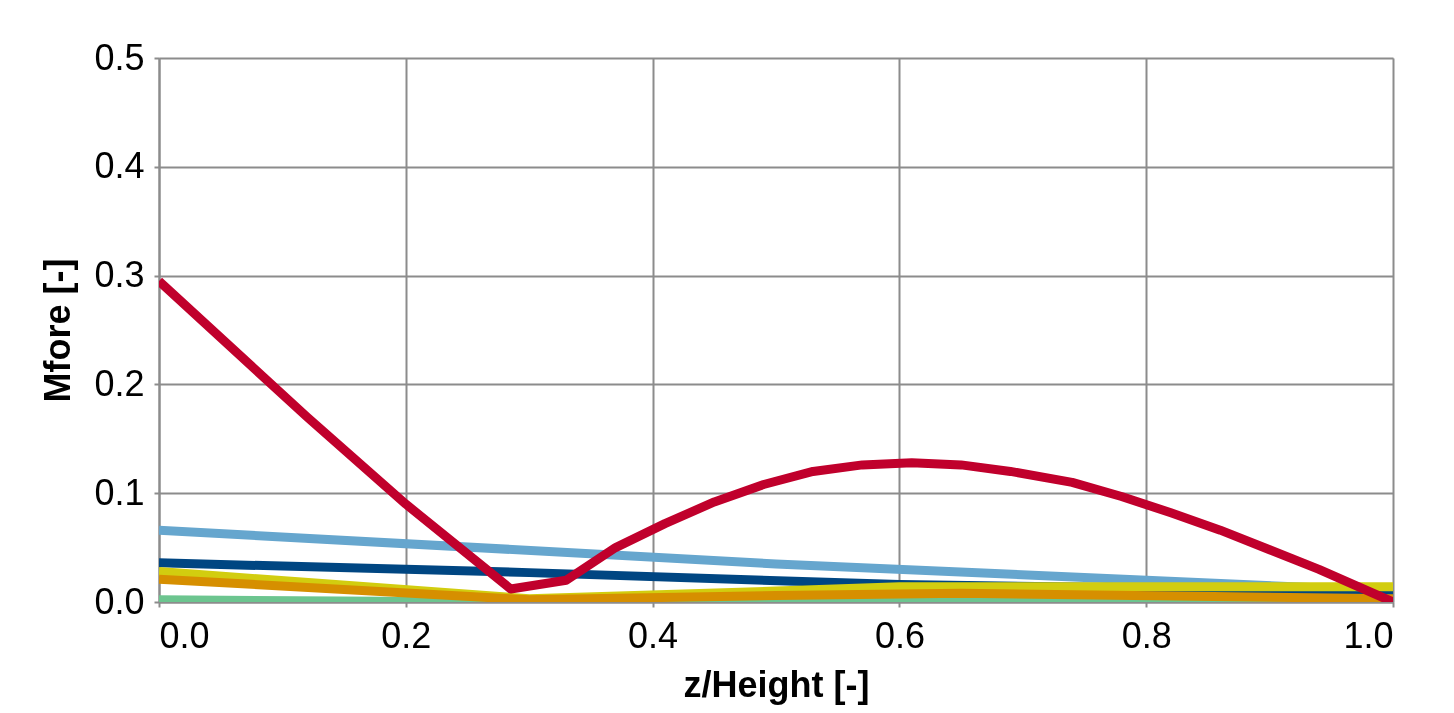 The image size is (1454, 713). Describe the element at coordinates (119, 275) in the screenshot. I see `y-tick-label: 0.3` at that location.